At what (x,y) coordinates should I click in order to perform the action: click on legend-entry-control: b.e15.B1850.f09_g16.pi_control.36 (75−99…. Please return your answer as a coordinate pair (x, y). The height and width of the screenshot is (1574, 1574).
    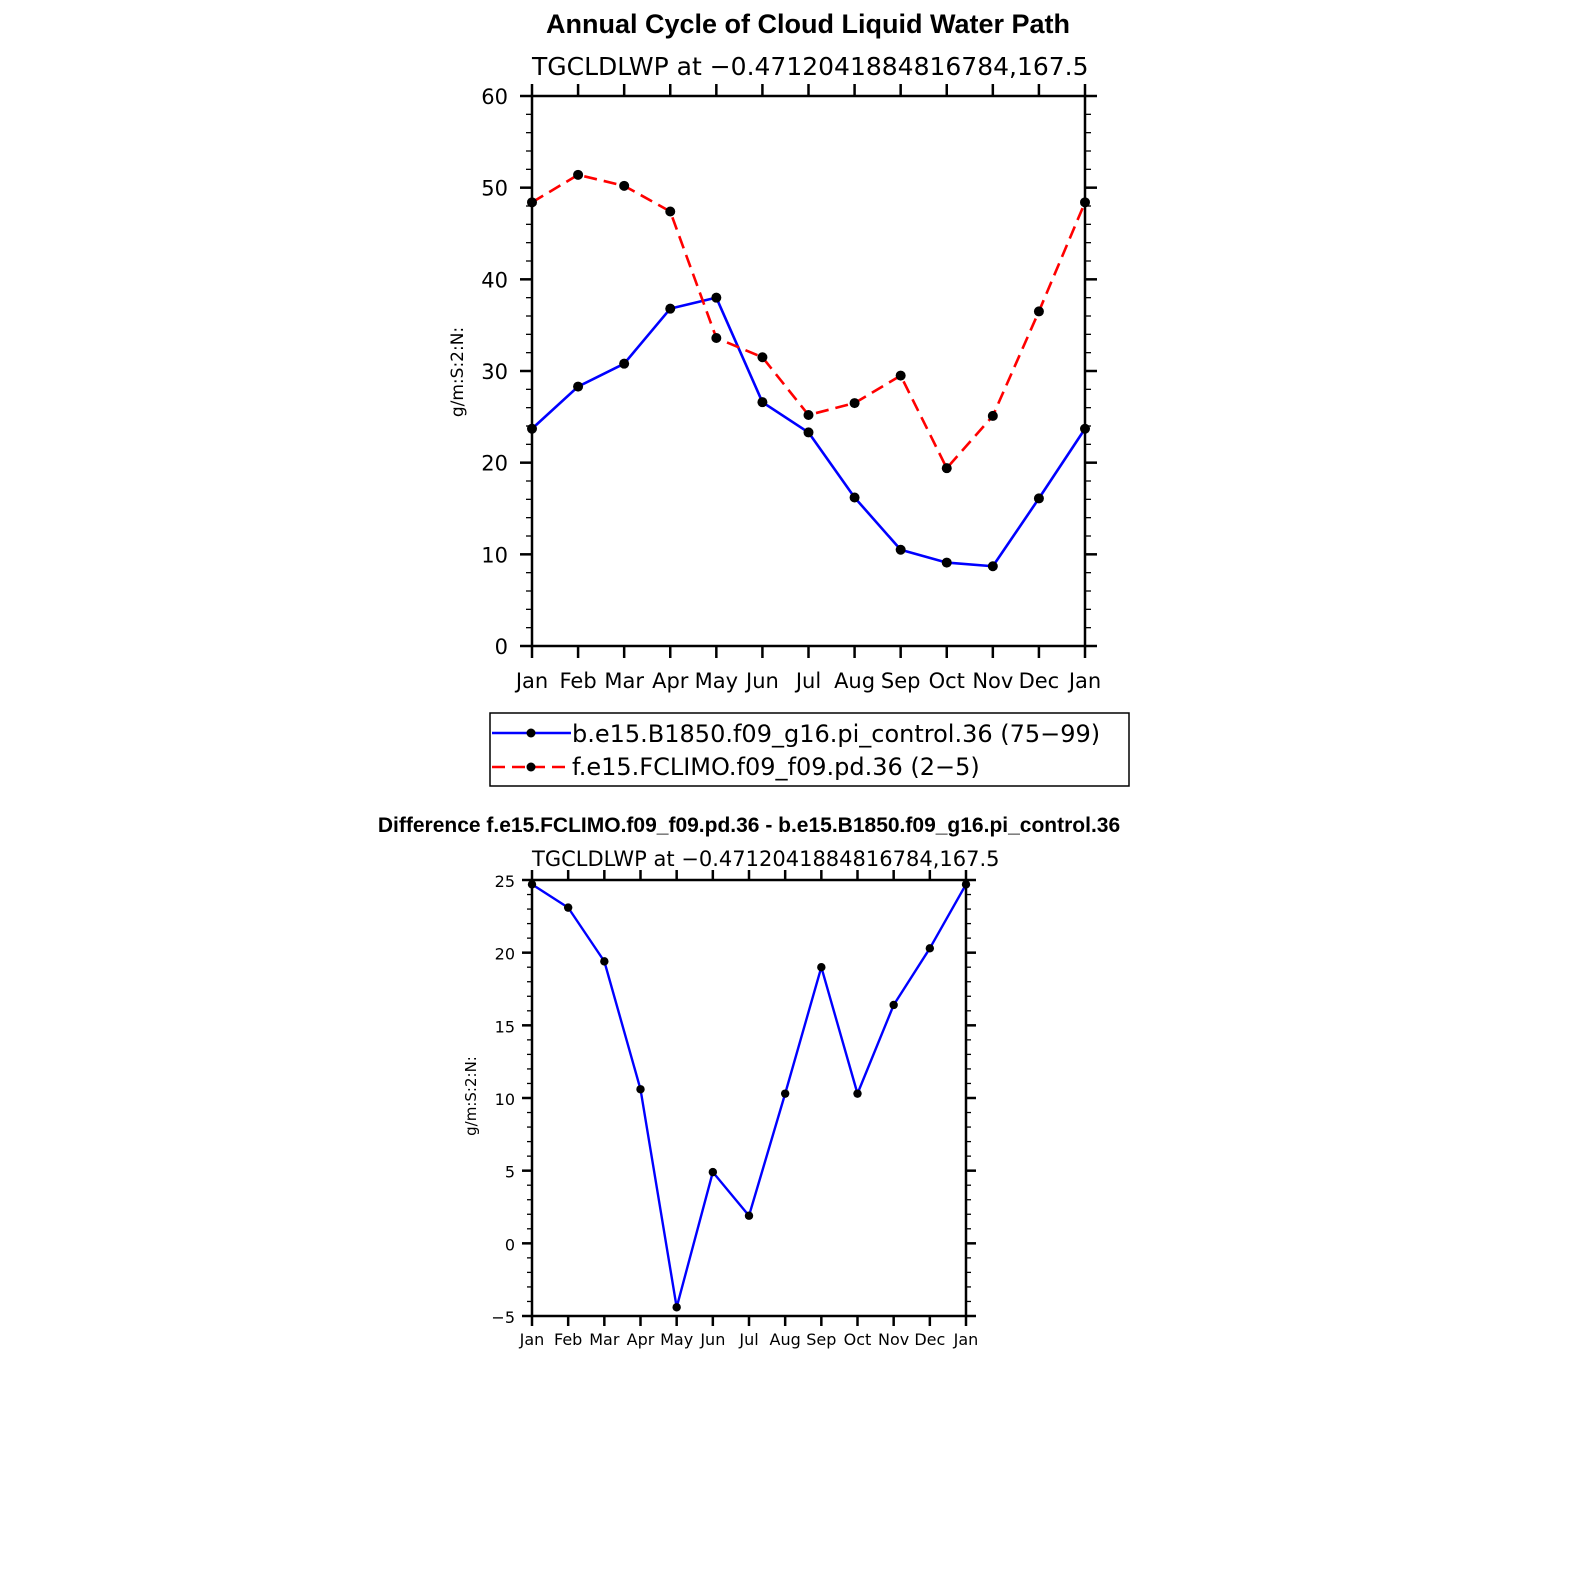
    Looking at the image, I should click on (796, 734).